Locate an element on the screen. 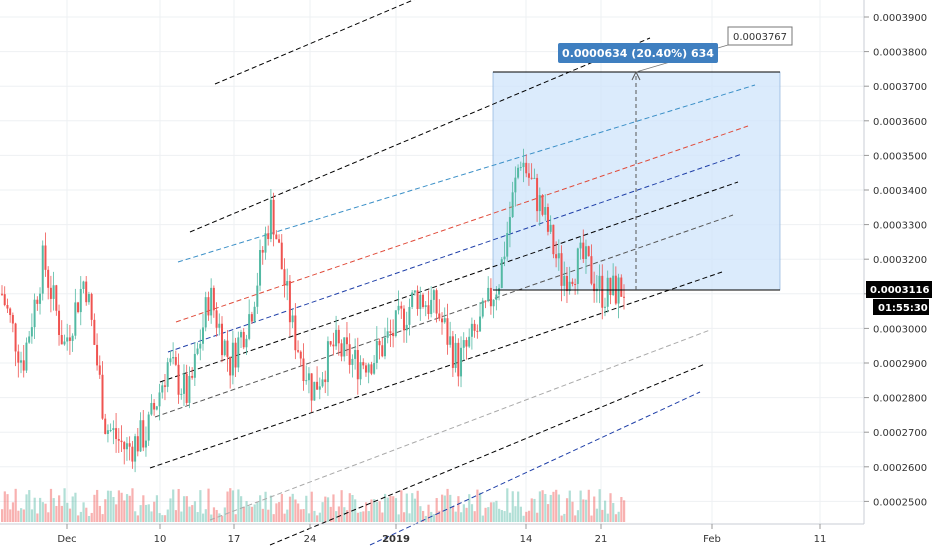  time-tick-label: 14 is located at coordinates (526, 539).